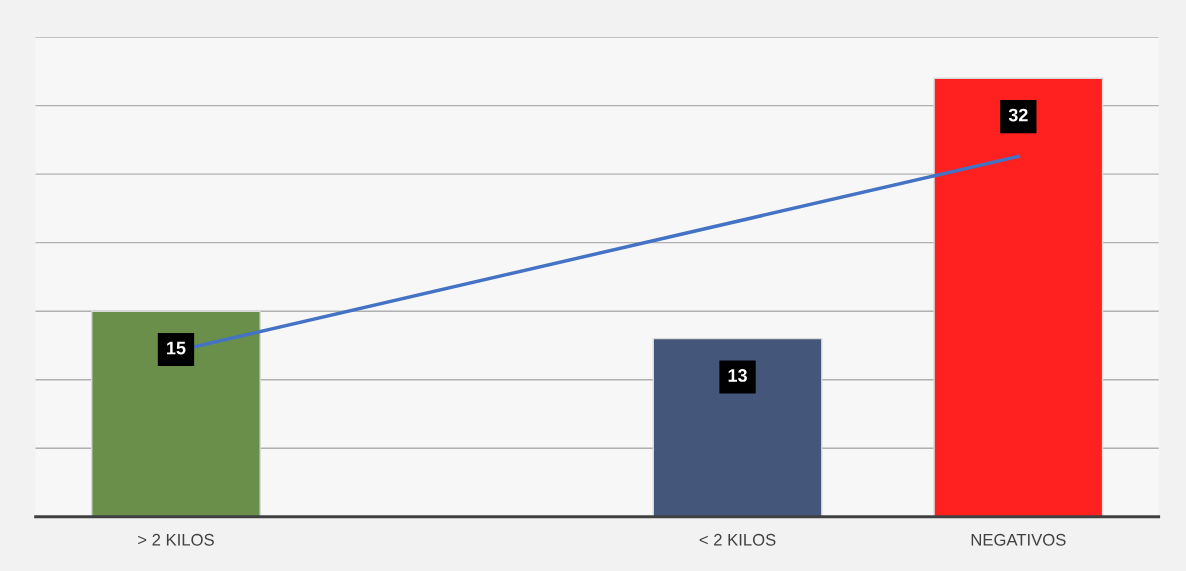 This screenshot has height=571, width=1186. Describe the element at coordinates (1018, 115) in the screenshot. I see `data-label: 32` at that location.